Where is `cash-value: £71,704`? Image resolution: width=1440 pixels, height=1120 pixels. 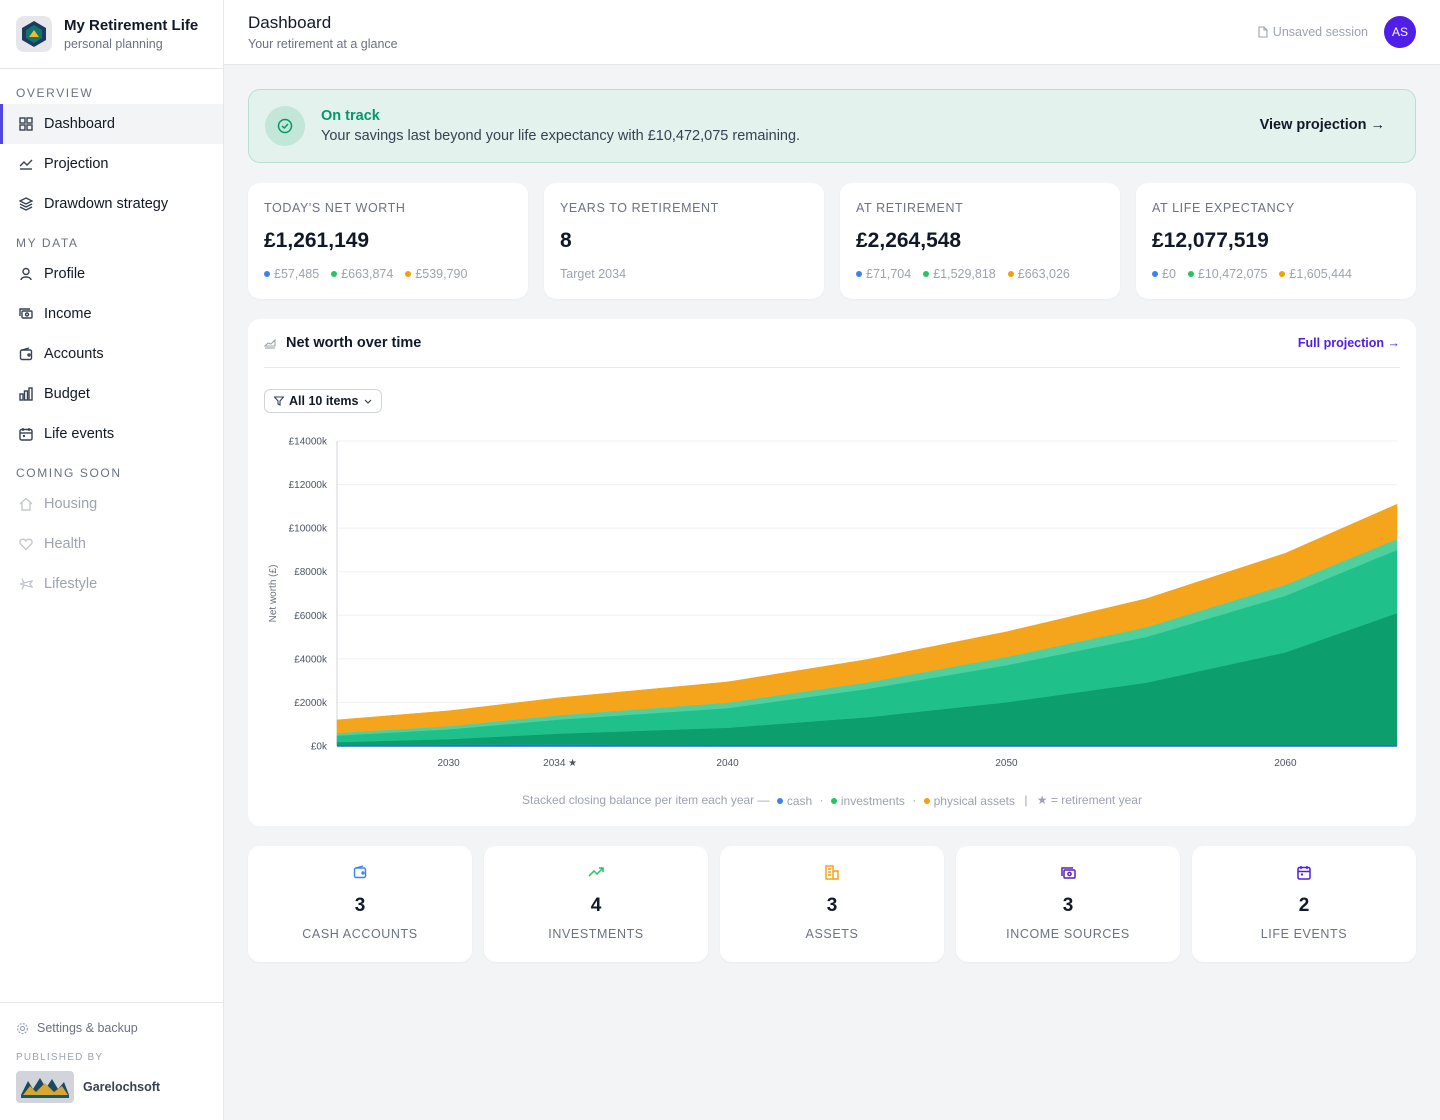 cash-value: £71,704 is located at coordinates (889, 274).